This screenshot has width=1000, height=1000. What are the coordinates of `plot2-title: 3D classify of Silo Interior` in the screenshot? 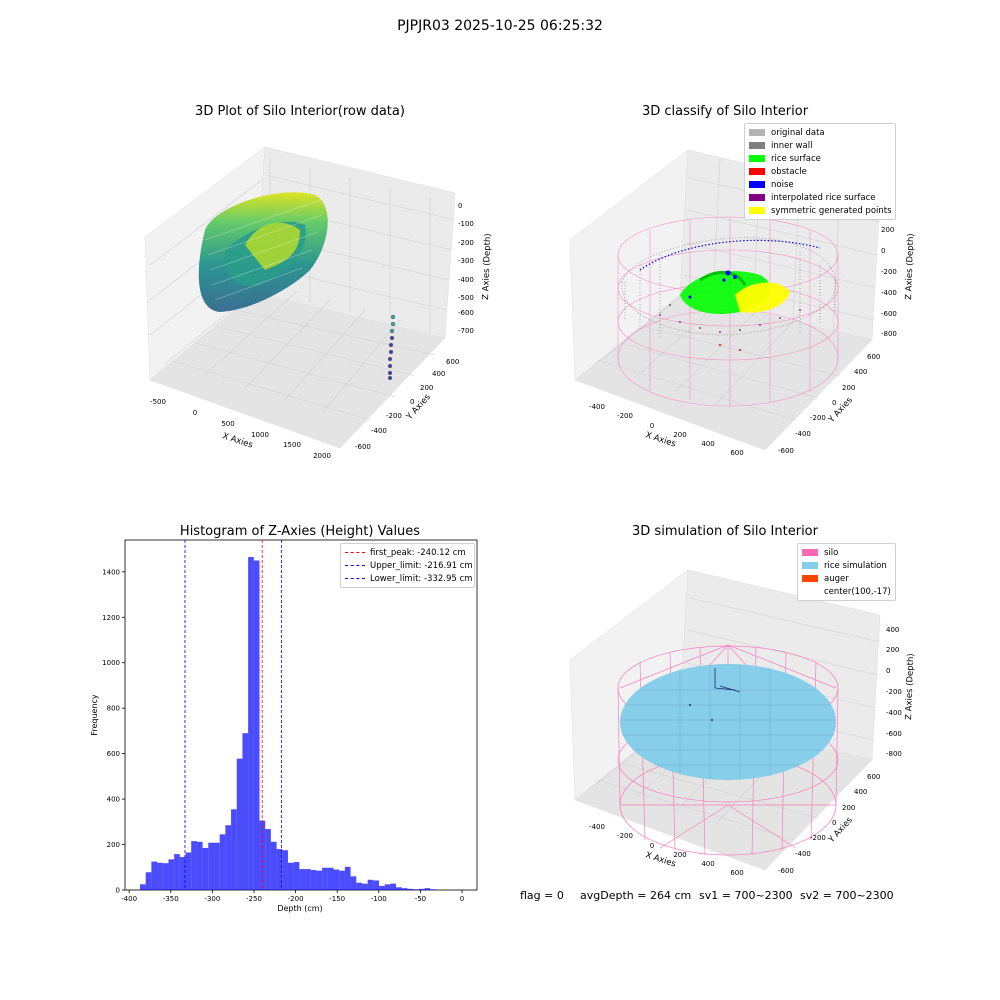 It's located at (725, 111).